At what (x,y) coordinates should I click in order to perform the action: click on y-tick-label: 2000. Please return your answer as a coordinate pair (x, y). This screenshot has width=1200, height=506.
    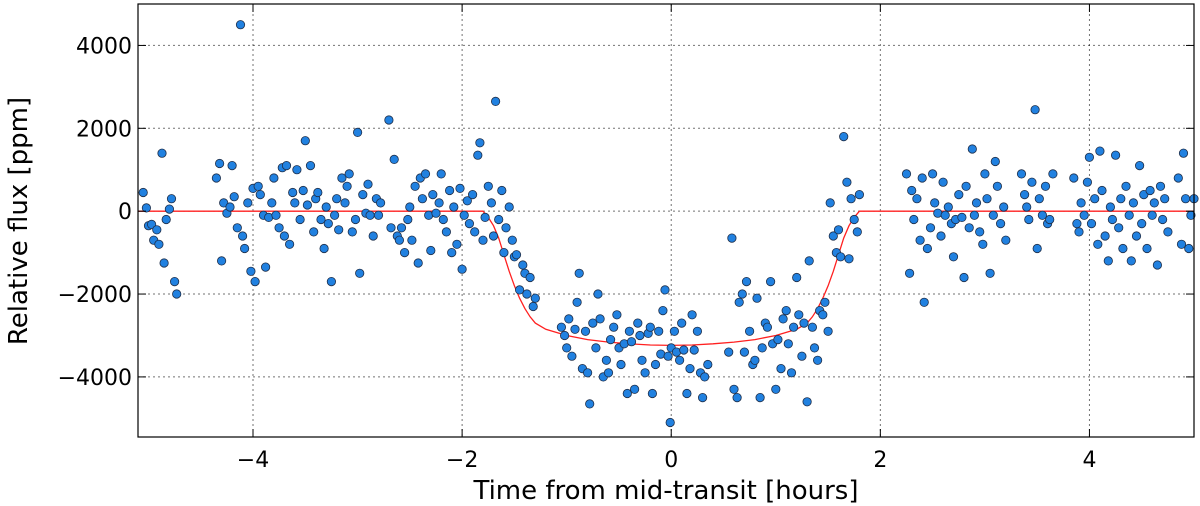
    Looking at the image, I should click on (104, 129).